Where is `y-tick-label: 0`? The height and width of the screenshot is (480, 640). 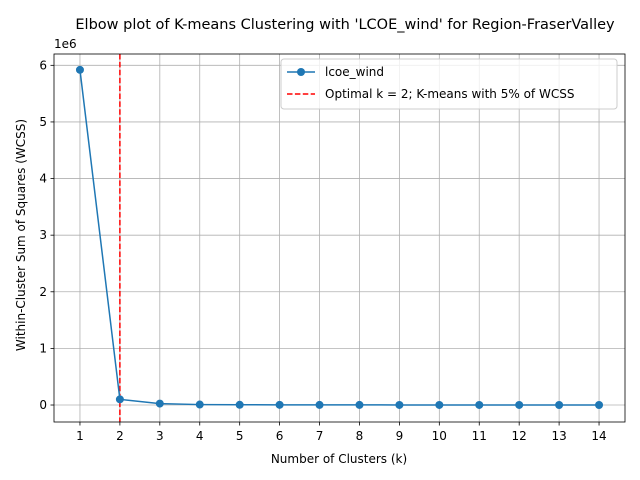 y-tick-label: 0 is located at coordinates (43, 405).